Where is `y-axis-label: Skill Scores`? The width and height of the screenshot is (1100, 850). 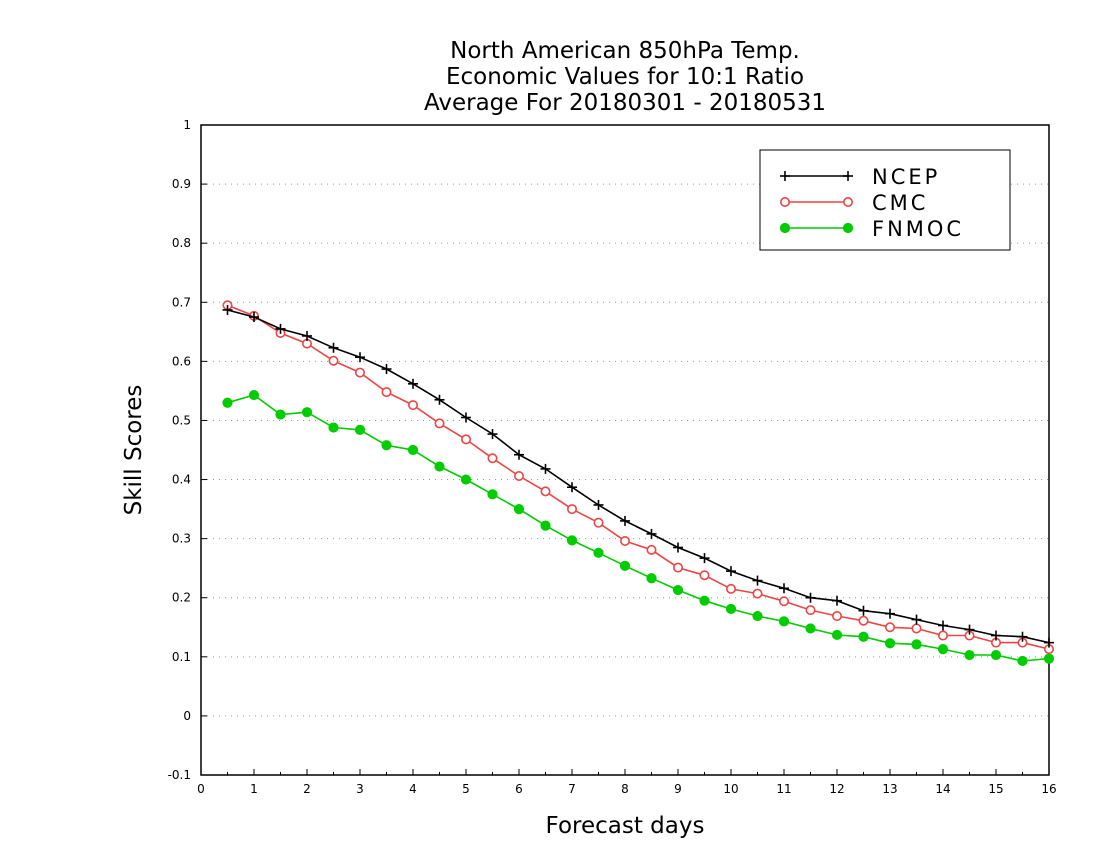 y-axis-label: Skill Scores is located at coordinates (134, 450).